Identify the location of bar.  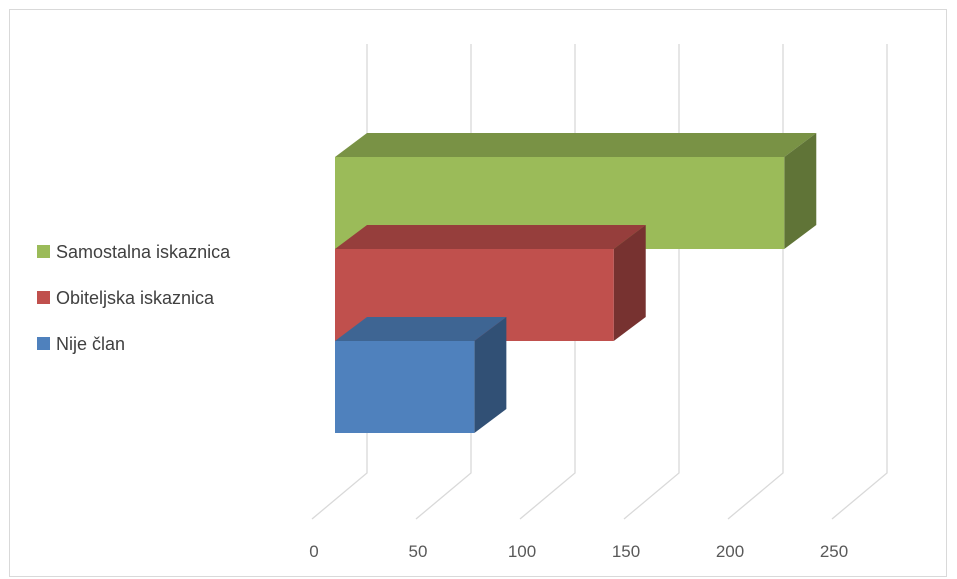
(405, 387).